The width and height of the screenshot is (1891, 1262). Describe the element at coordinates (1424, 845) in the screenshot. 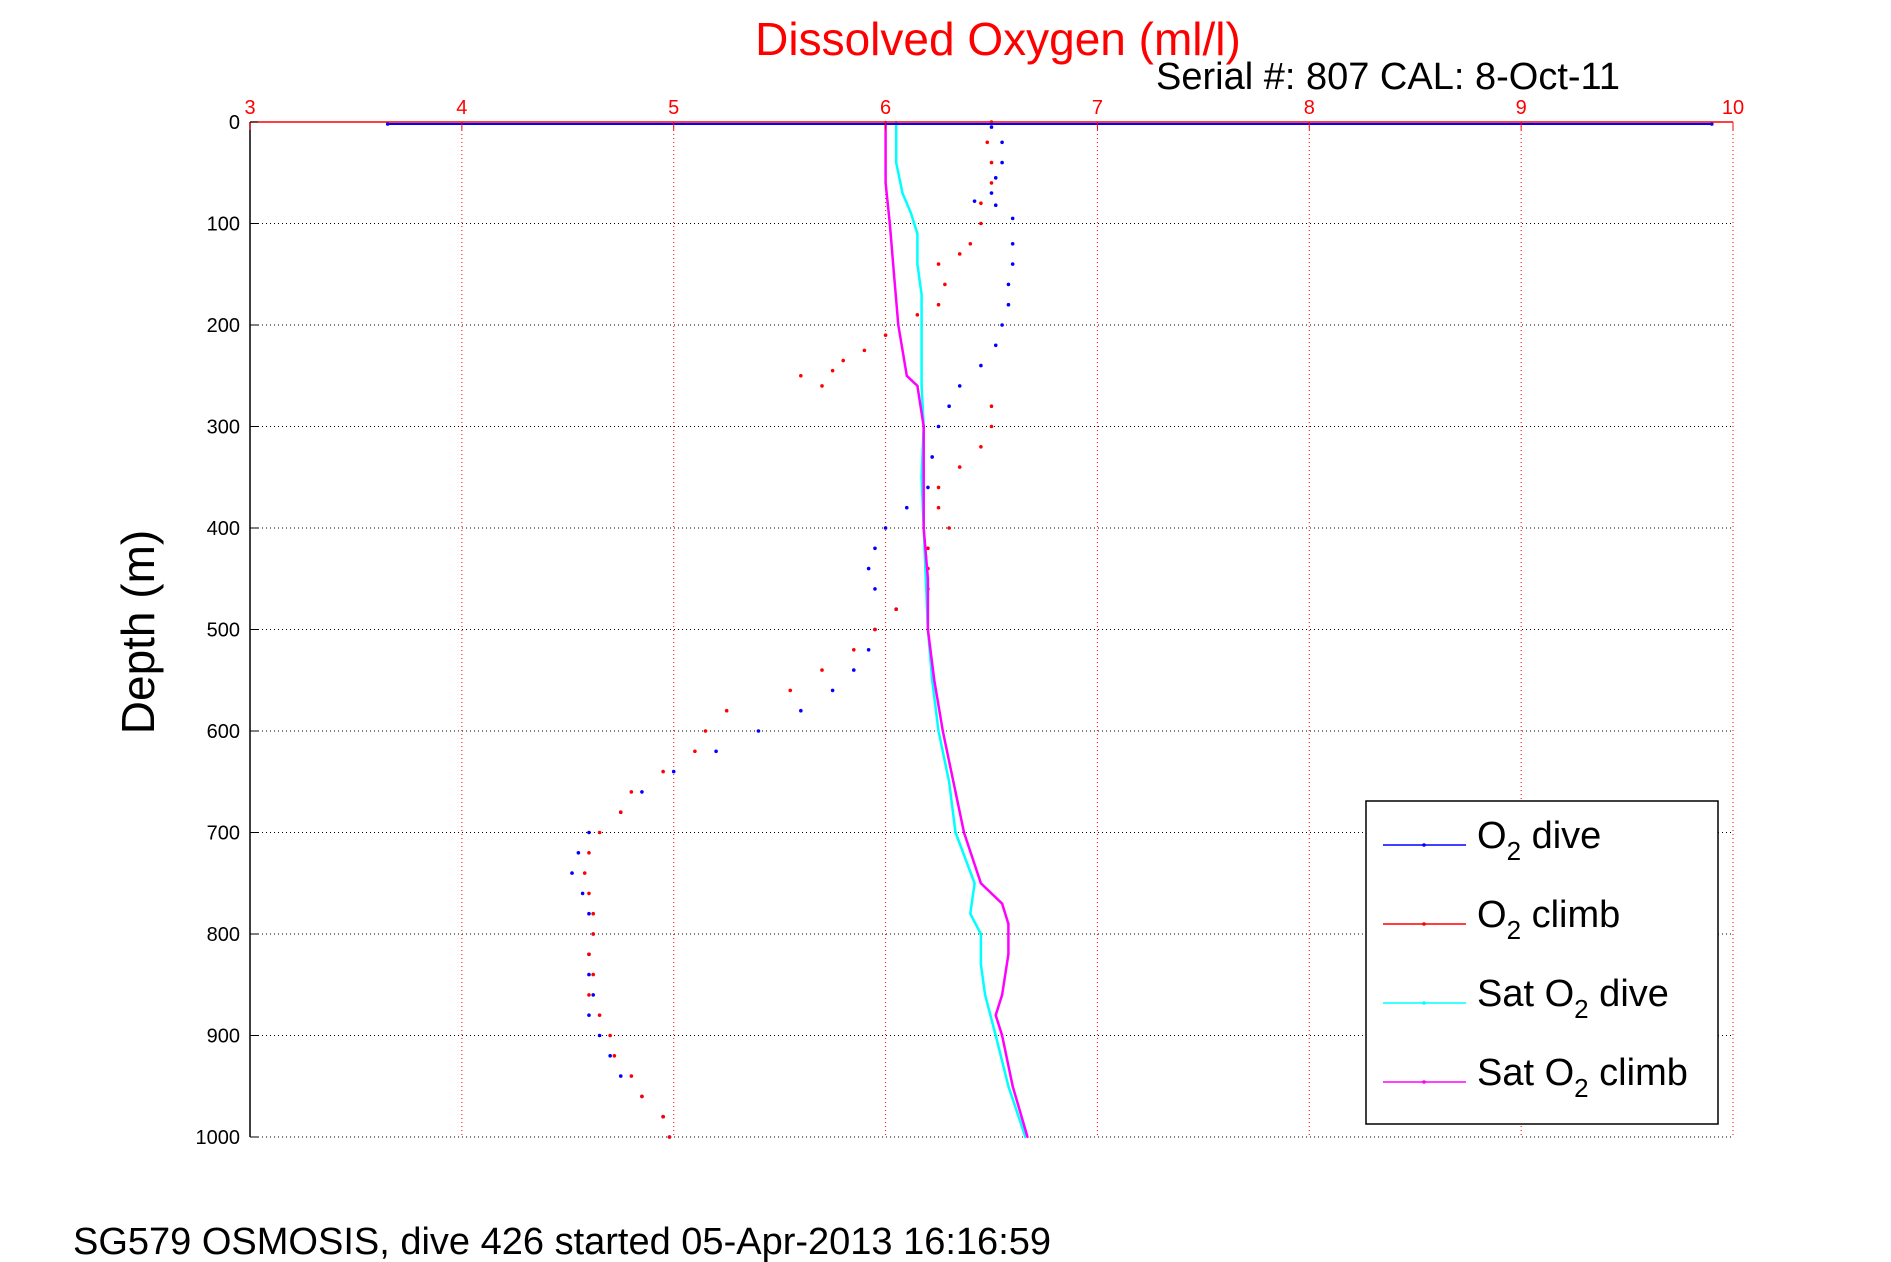

I see `legend-marker` at that location.